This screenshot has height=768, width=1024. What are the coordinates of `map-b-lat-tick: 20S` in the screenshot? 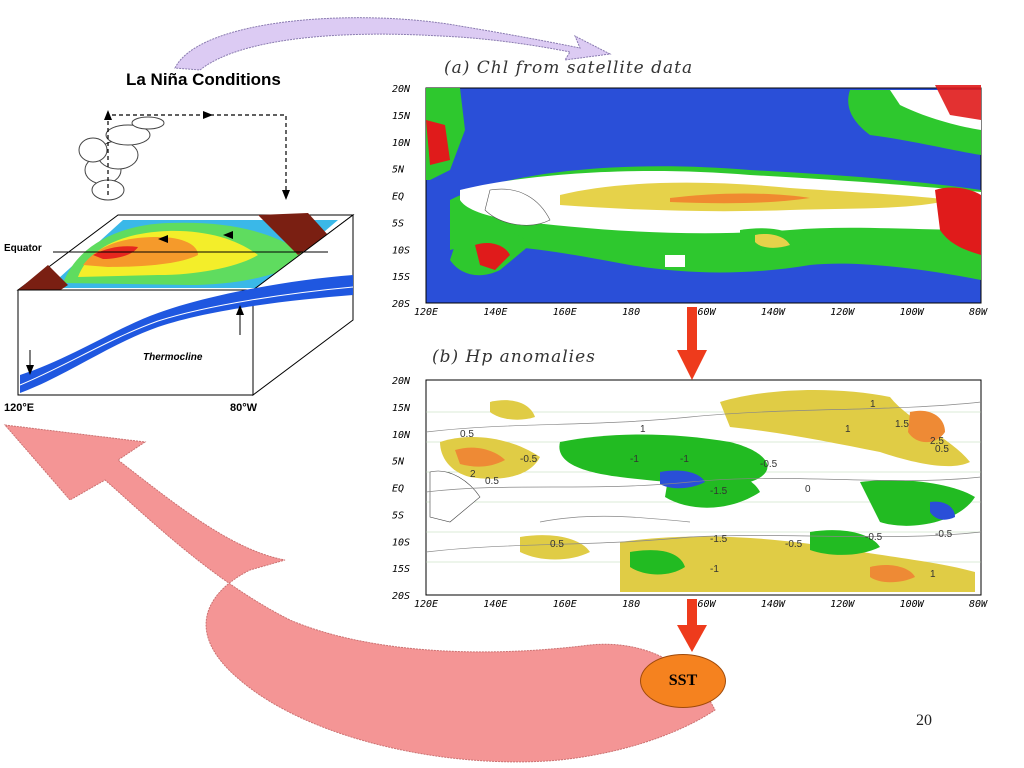 It's located at (401, 596).